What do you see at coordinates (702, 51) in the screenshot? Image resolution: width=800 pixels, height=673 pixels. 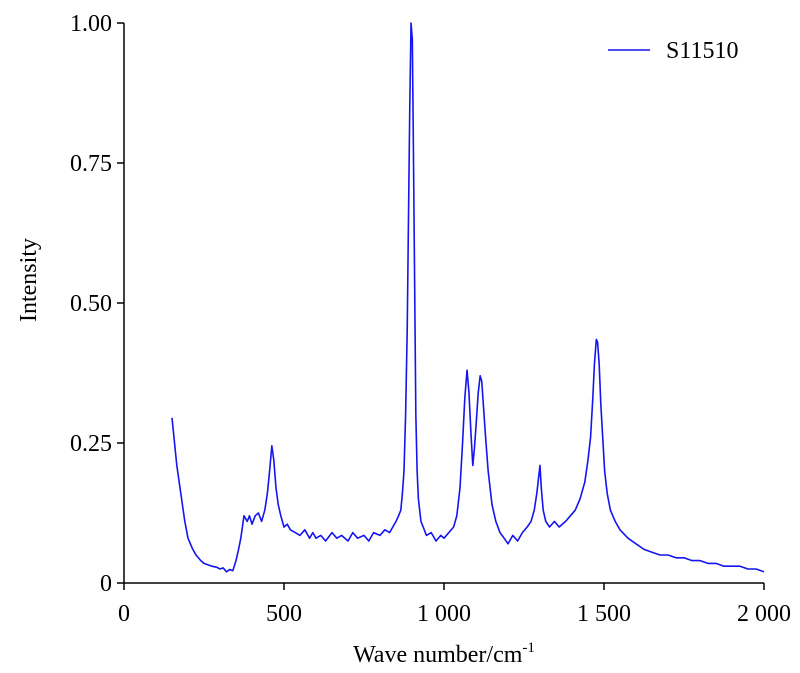 I see `legend-label: S11510` at bounding box center [702, 51].